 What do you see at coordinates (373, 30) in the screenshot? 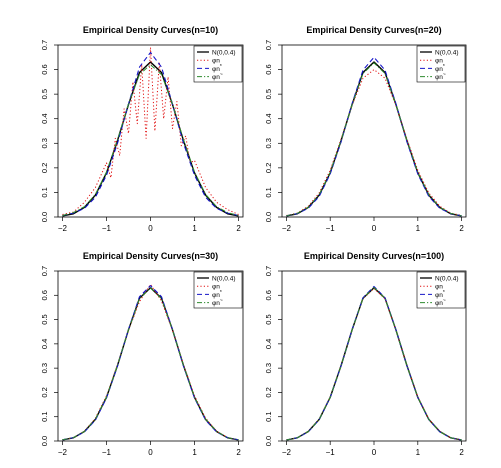
I see `chart-title: Empirical Density Curves(n=20)` at bounding box center [373, 30].